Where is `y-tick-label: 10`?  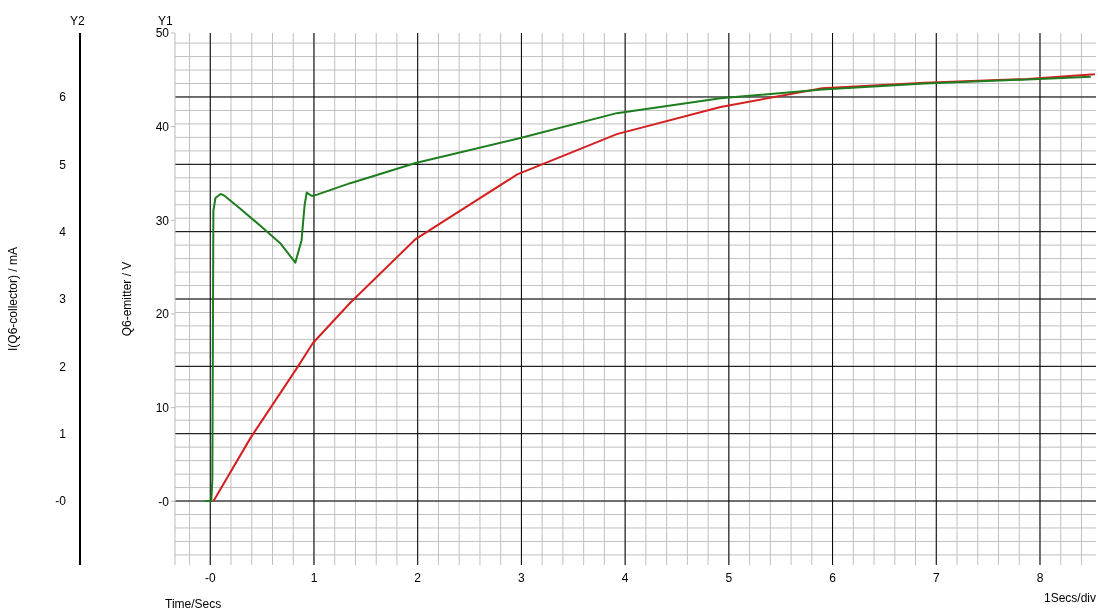
y-tick-label: 10 is located at coordinates (162, 407).